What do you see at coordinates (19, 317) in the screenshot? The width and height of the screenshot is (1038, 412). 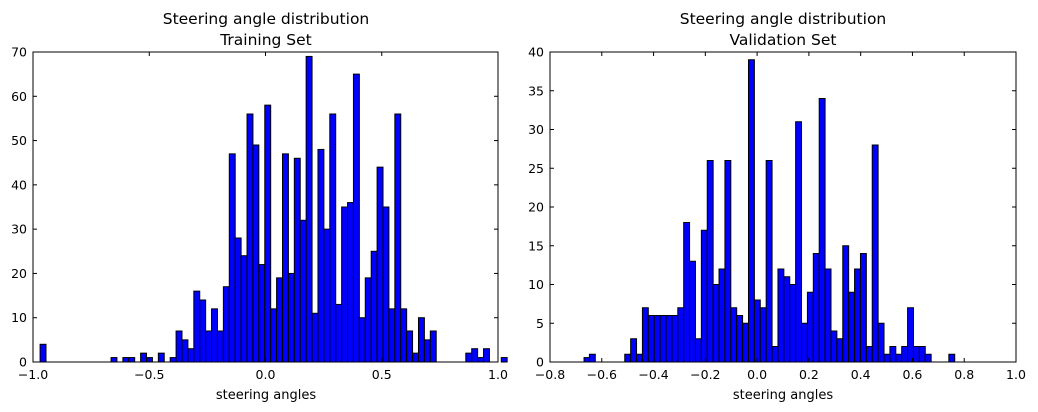 I see `y-tick-label: 10` at bounding box center [19, 317].